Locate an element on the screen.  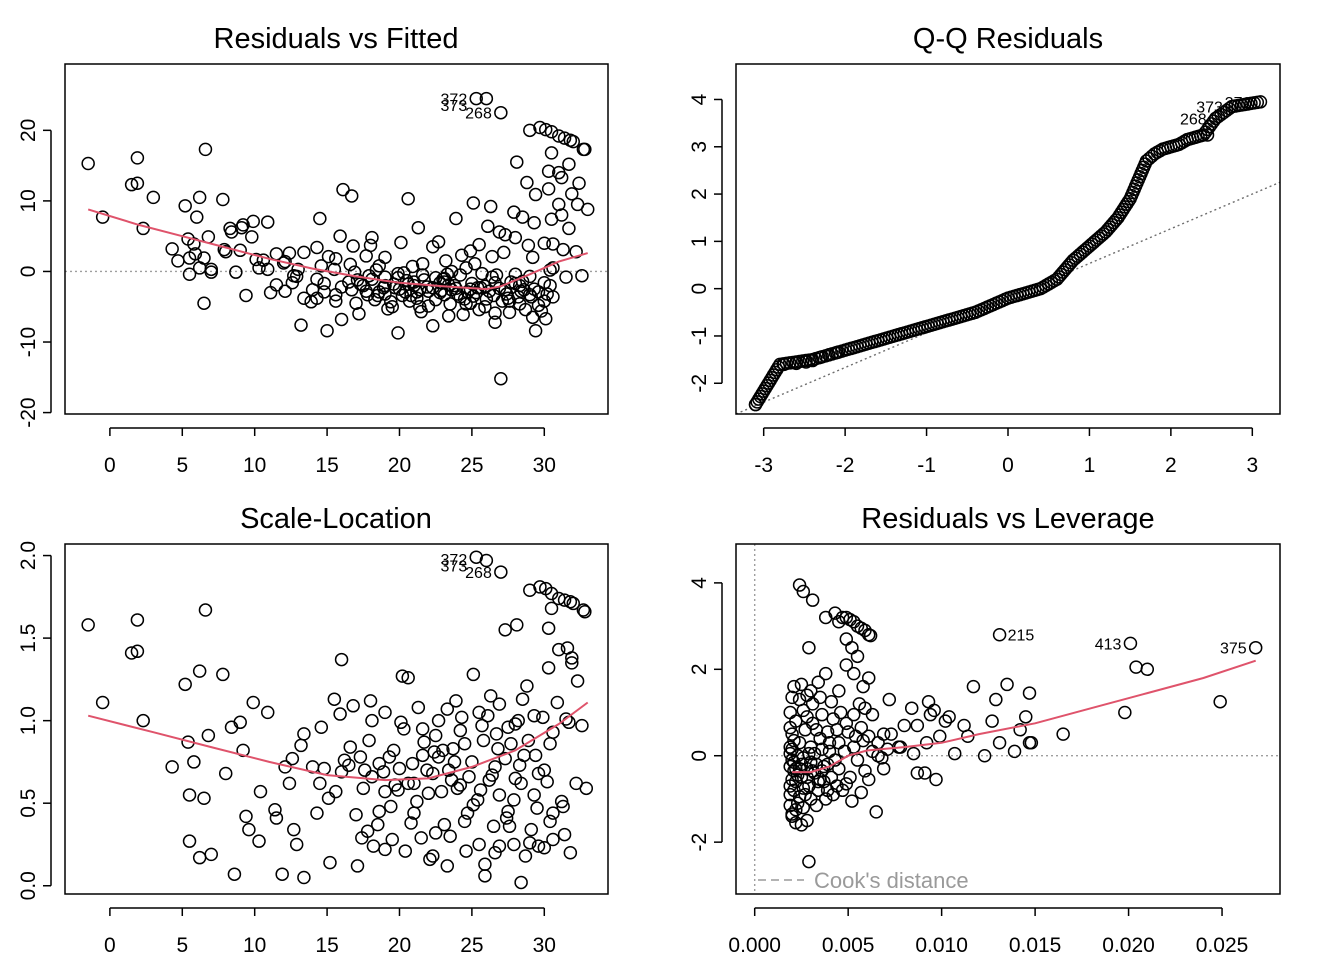
x-tick-label: 0.025 is located at coordinates (1222, 945).